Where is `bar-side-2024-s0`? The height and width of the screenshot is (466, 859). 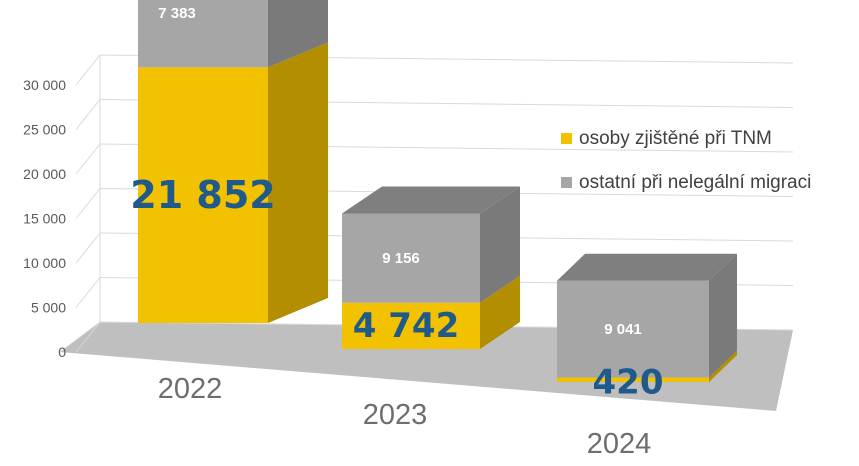
bar-side-2024-s0 is located at coordinates (723, 366).